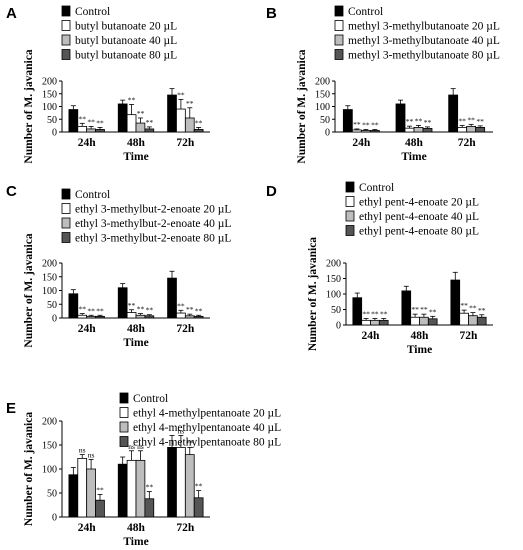 This screenshot has width=523, height=550. I want to click on y-tick-label: 150, so click(49, 446).